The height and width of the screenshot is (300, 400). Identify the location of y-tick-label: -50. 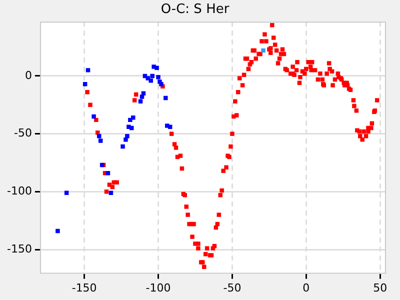
(23, 133).